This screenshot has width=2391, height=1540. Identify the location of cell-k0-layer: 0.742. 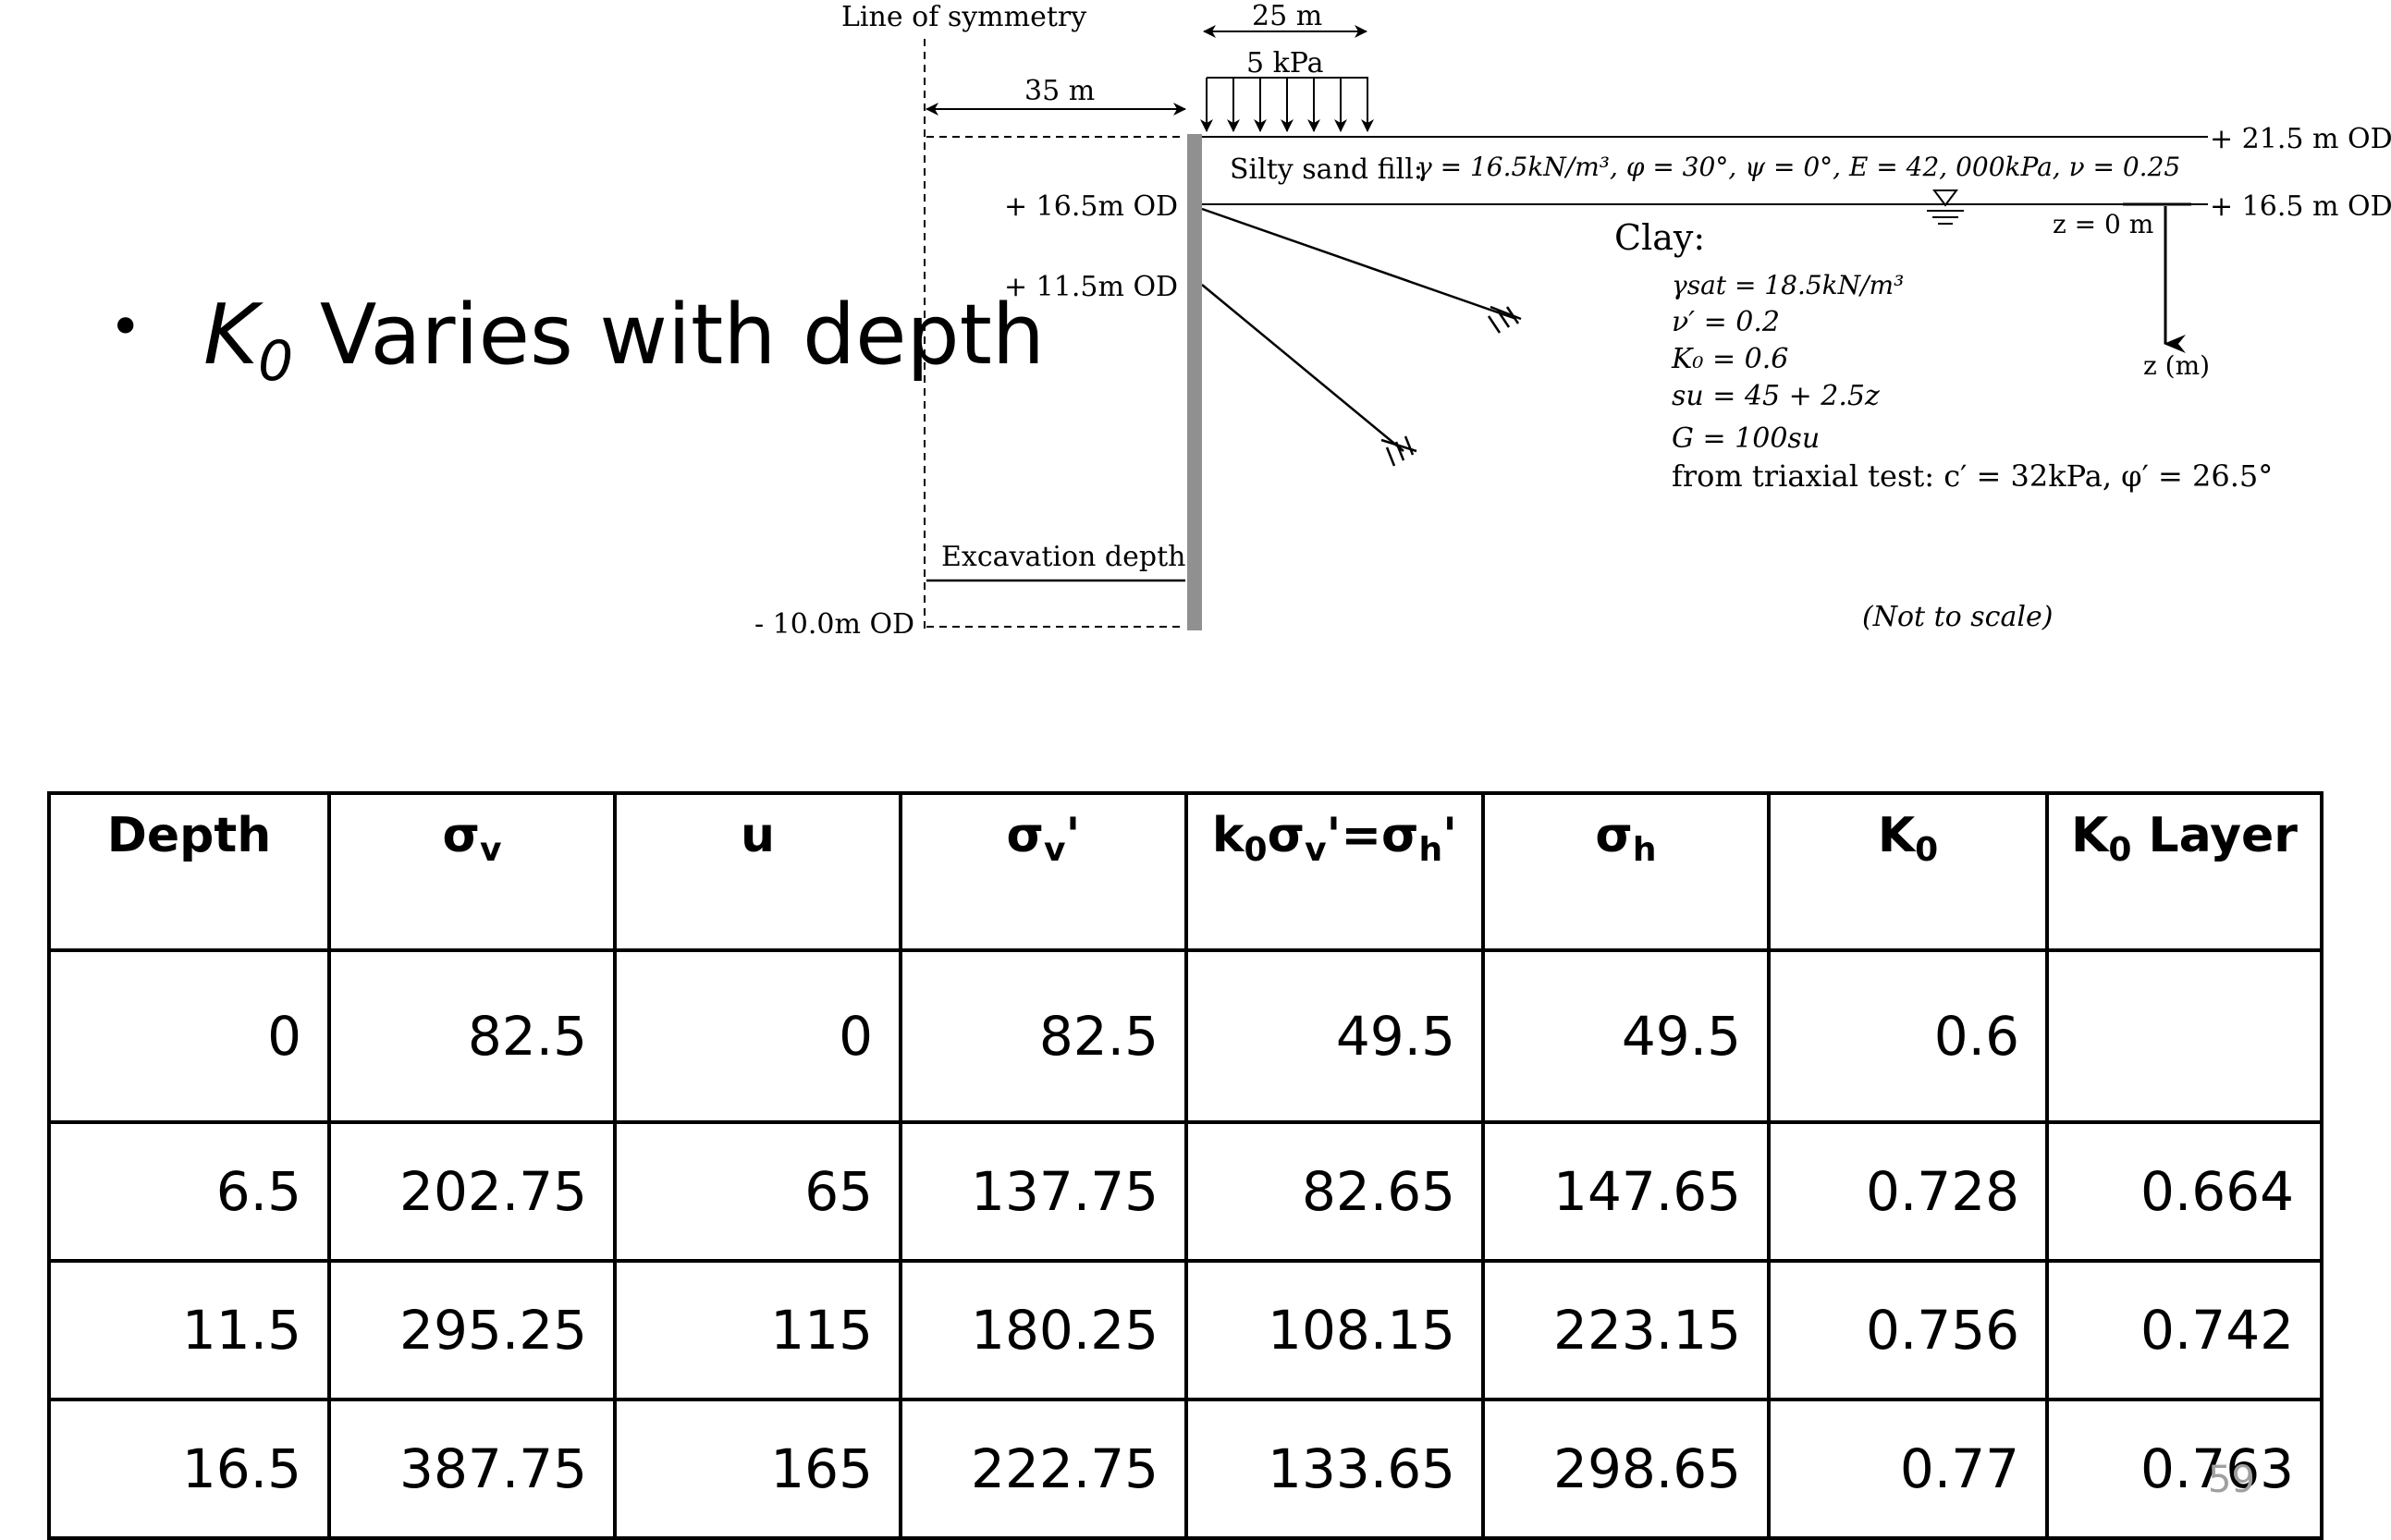
(2184, 1330).